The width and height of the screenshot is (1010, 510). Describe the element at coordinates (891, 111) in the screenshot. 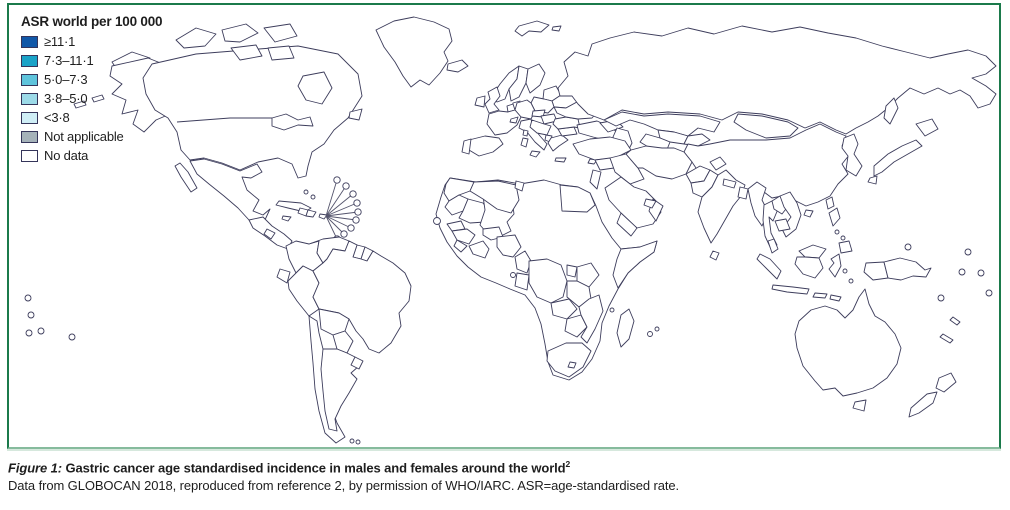

I see `island-sakhalin` at that location.